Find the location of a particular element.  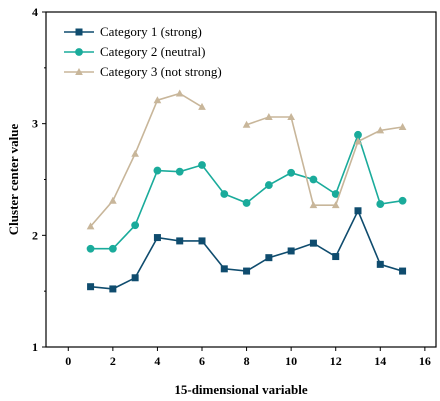

x-tick-label-8: 16 is located at coordinates (425, 361).